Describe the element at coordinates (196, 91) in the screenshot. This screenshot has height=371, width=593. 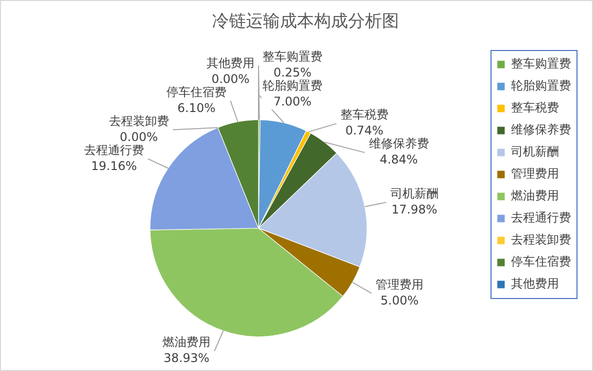
I see `slice-label: 停车住宿费` at that location.